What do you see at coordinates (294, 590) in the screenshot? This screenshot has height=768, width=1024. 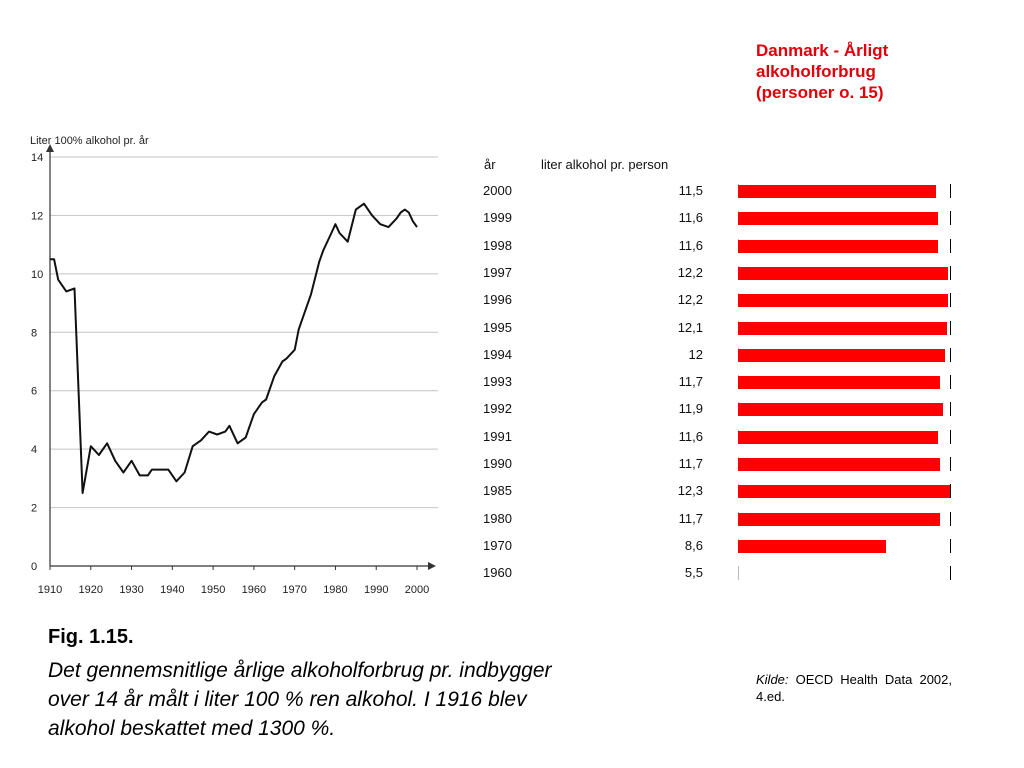 I see `x-tick-label: 1970` at bounding box center [294, 590].